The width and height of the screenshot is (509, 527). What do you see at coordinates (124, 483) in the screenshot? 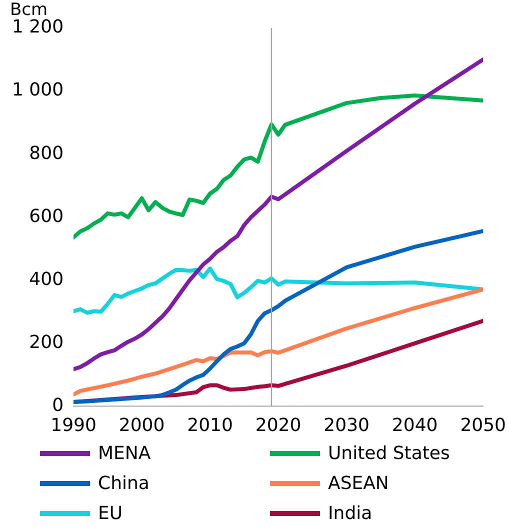
I see `legend-label: China` at bounding box center [124, 483].